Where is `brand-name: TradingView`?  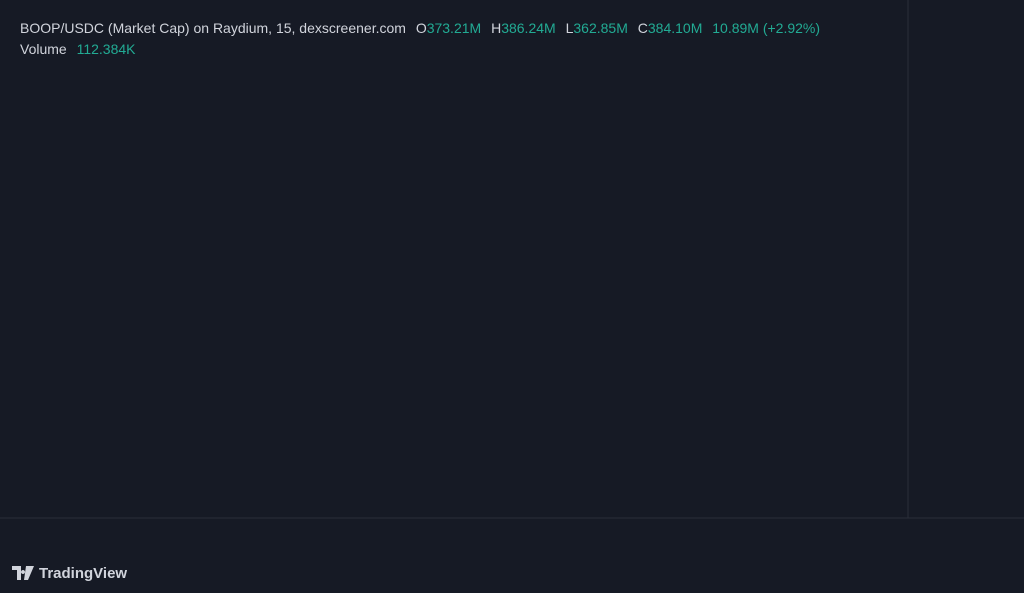
brand-name: TradingView is located at coordinates (83, 573).